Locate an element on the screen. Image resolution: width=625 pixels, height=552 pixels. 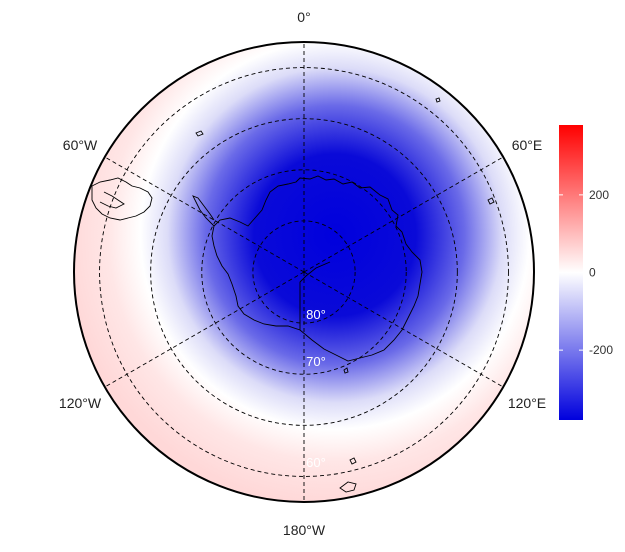
lat-label-60: 60° is located at coordinates (316, 462).